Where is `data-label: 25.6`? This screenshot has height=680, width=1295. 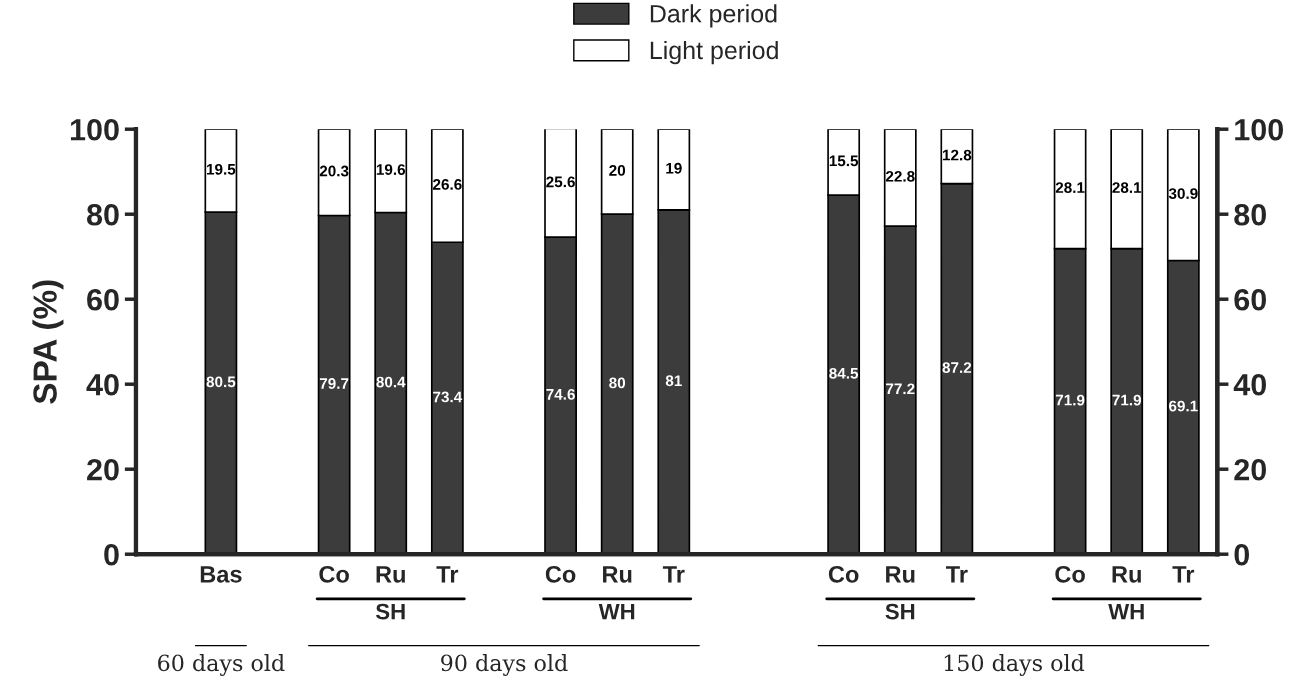 data-label: 25.6 is located at coordinates (560, 182).